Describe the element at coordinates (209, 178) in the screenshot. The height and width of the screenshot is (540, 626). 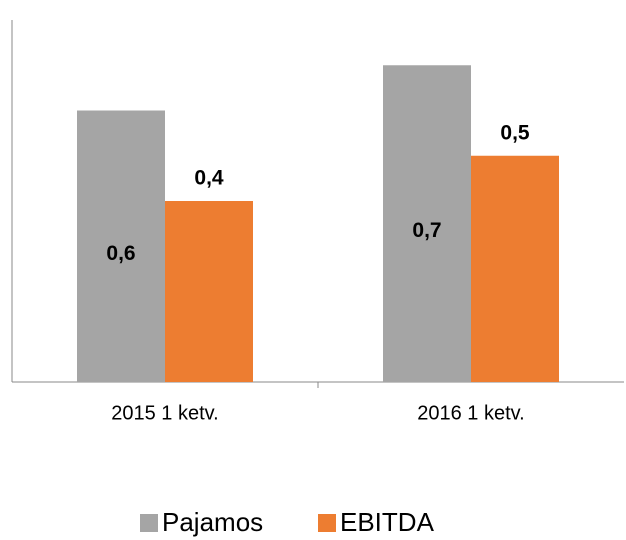
I see `data-label: 0,4` at that location.